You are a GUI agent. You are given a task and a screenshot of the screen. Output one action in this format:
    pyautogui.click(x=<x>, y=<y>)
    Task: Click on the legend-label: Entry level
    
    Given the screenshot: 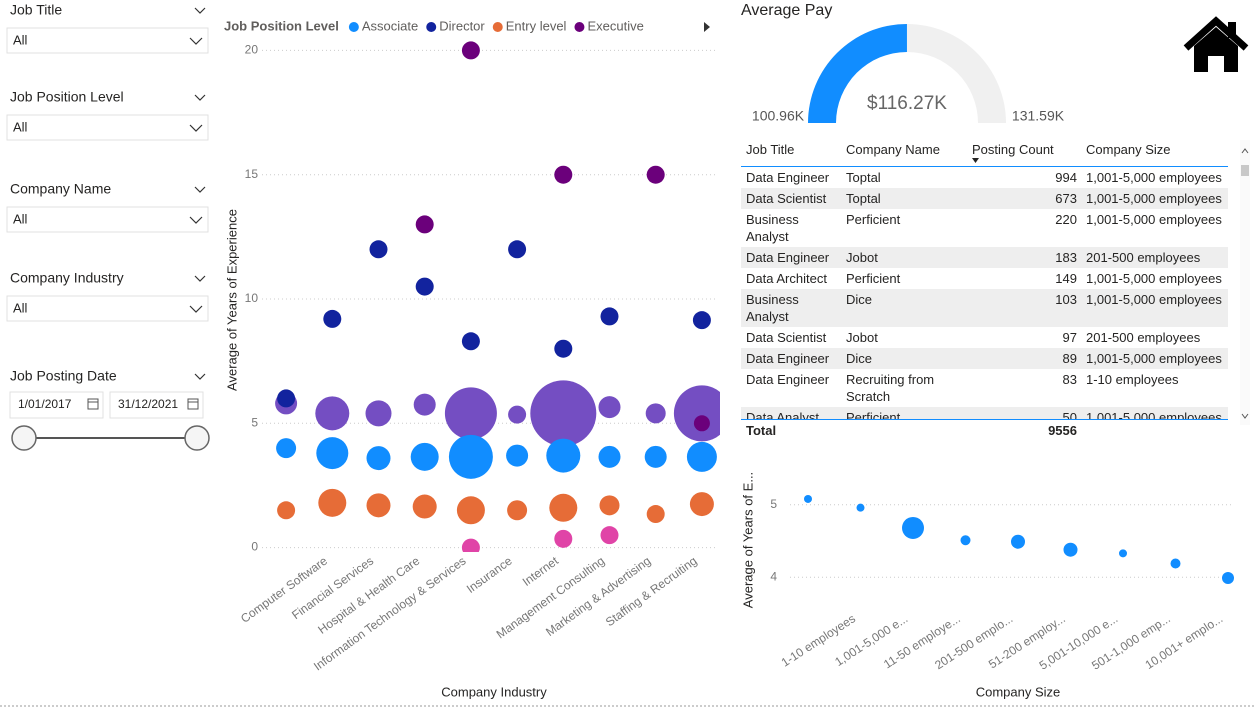 What is the action you would take?
    pyautogui.click(x=536, y=25)
    